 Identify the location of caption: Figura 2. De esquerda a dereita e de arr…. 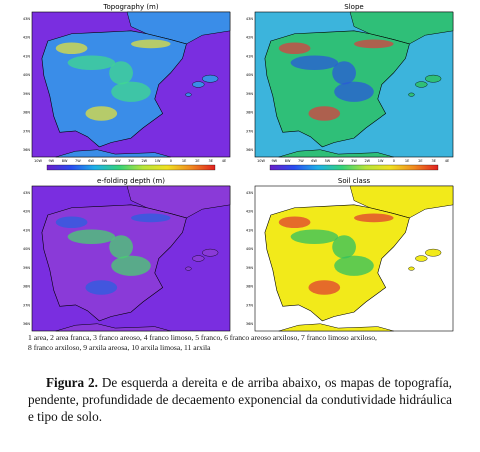
(240, 399).